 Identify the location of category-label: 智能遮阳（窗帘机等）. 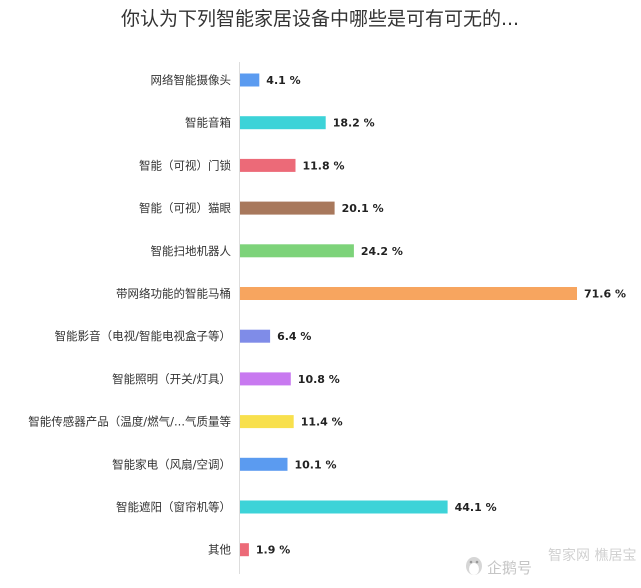
(173, 507).